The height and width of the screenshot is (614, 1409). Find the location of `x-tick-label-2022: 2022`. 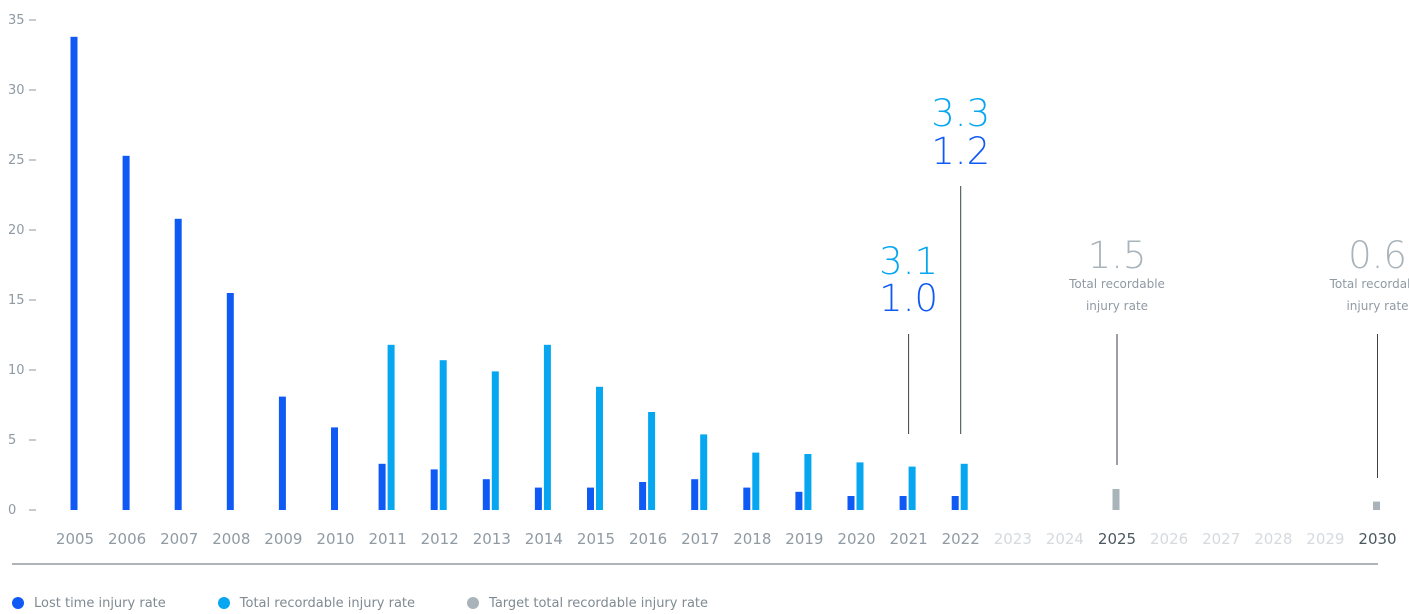

x-tick-label-2022: 2022 is located at coordinates (961, 539).